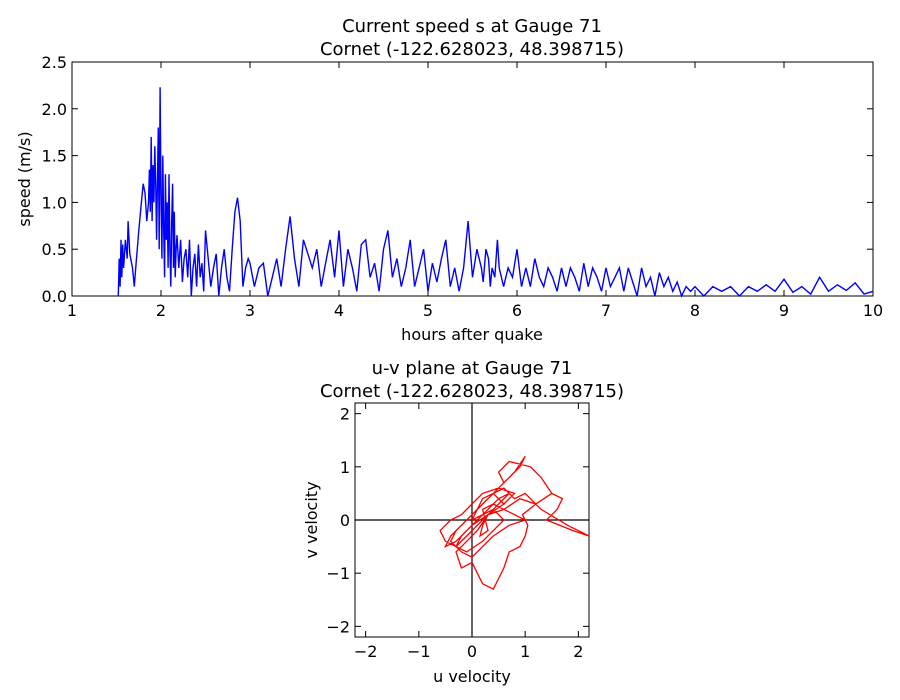  What do you see at coordinates (24, 178) in the screenshot?
I see `chart1-y-label: speed (m/s)` at bounding box center [24, 178].